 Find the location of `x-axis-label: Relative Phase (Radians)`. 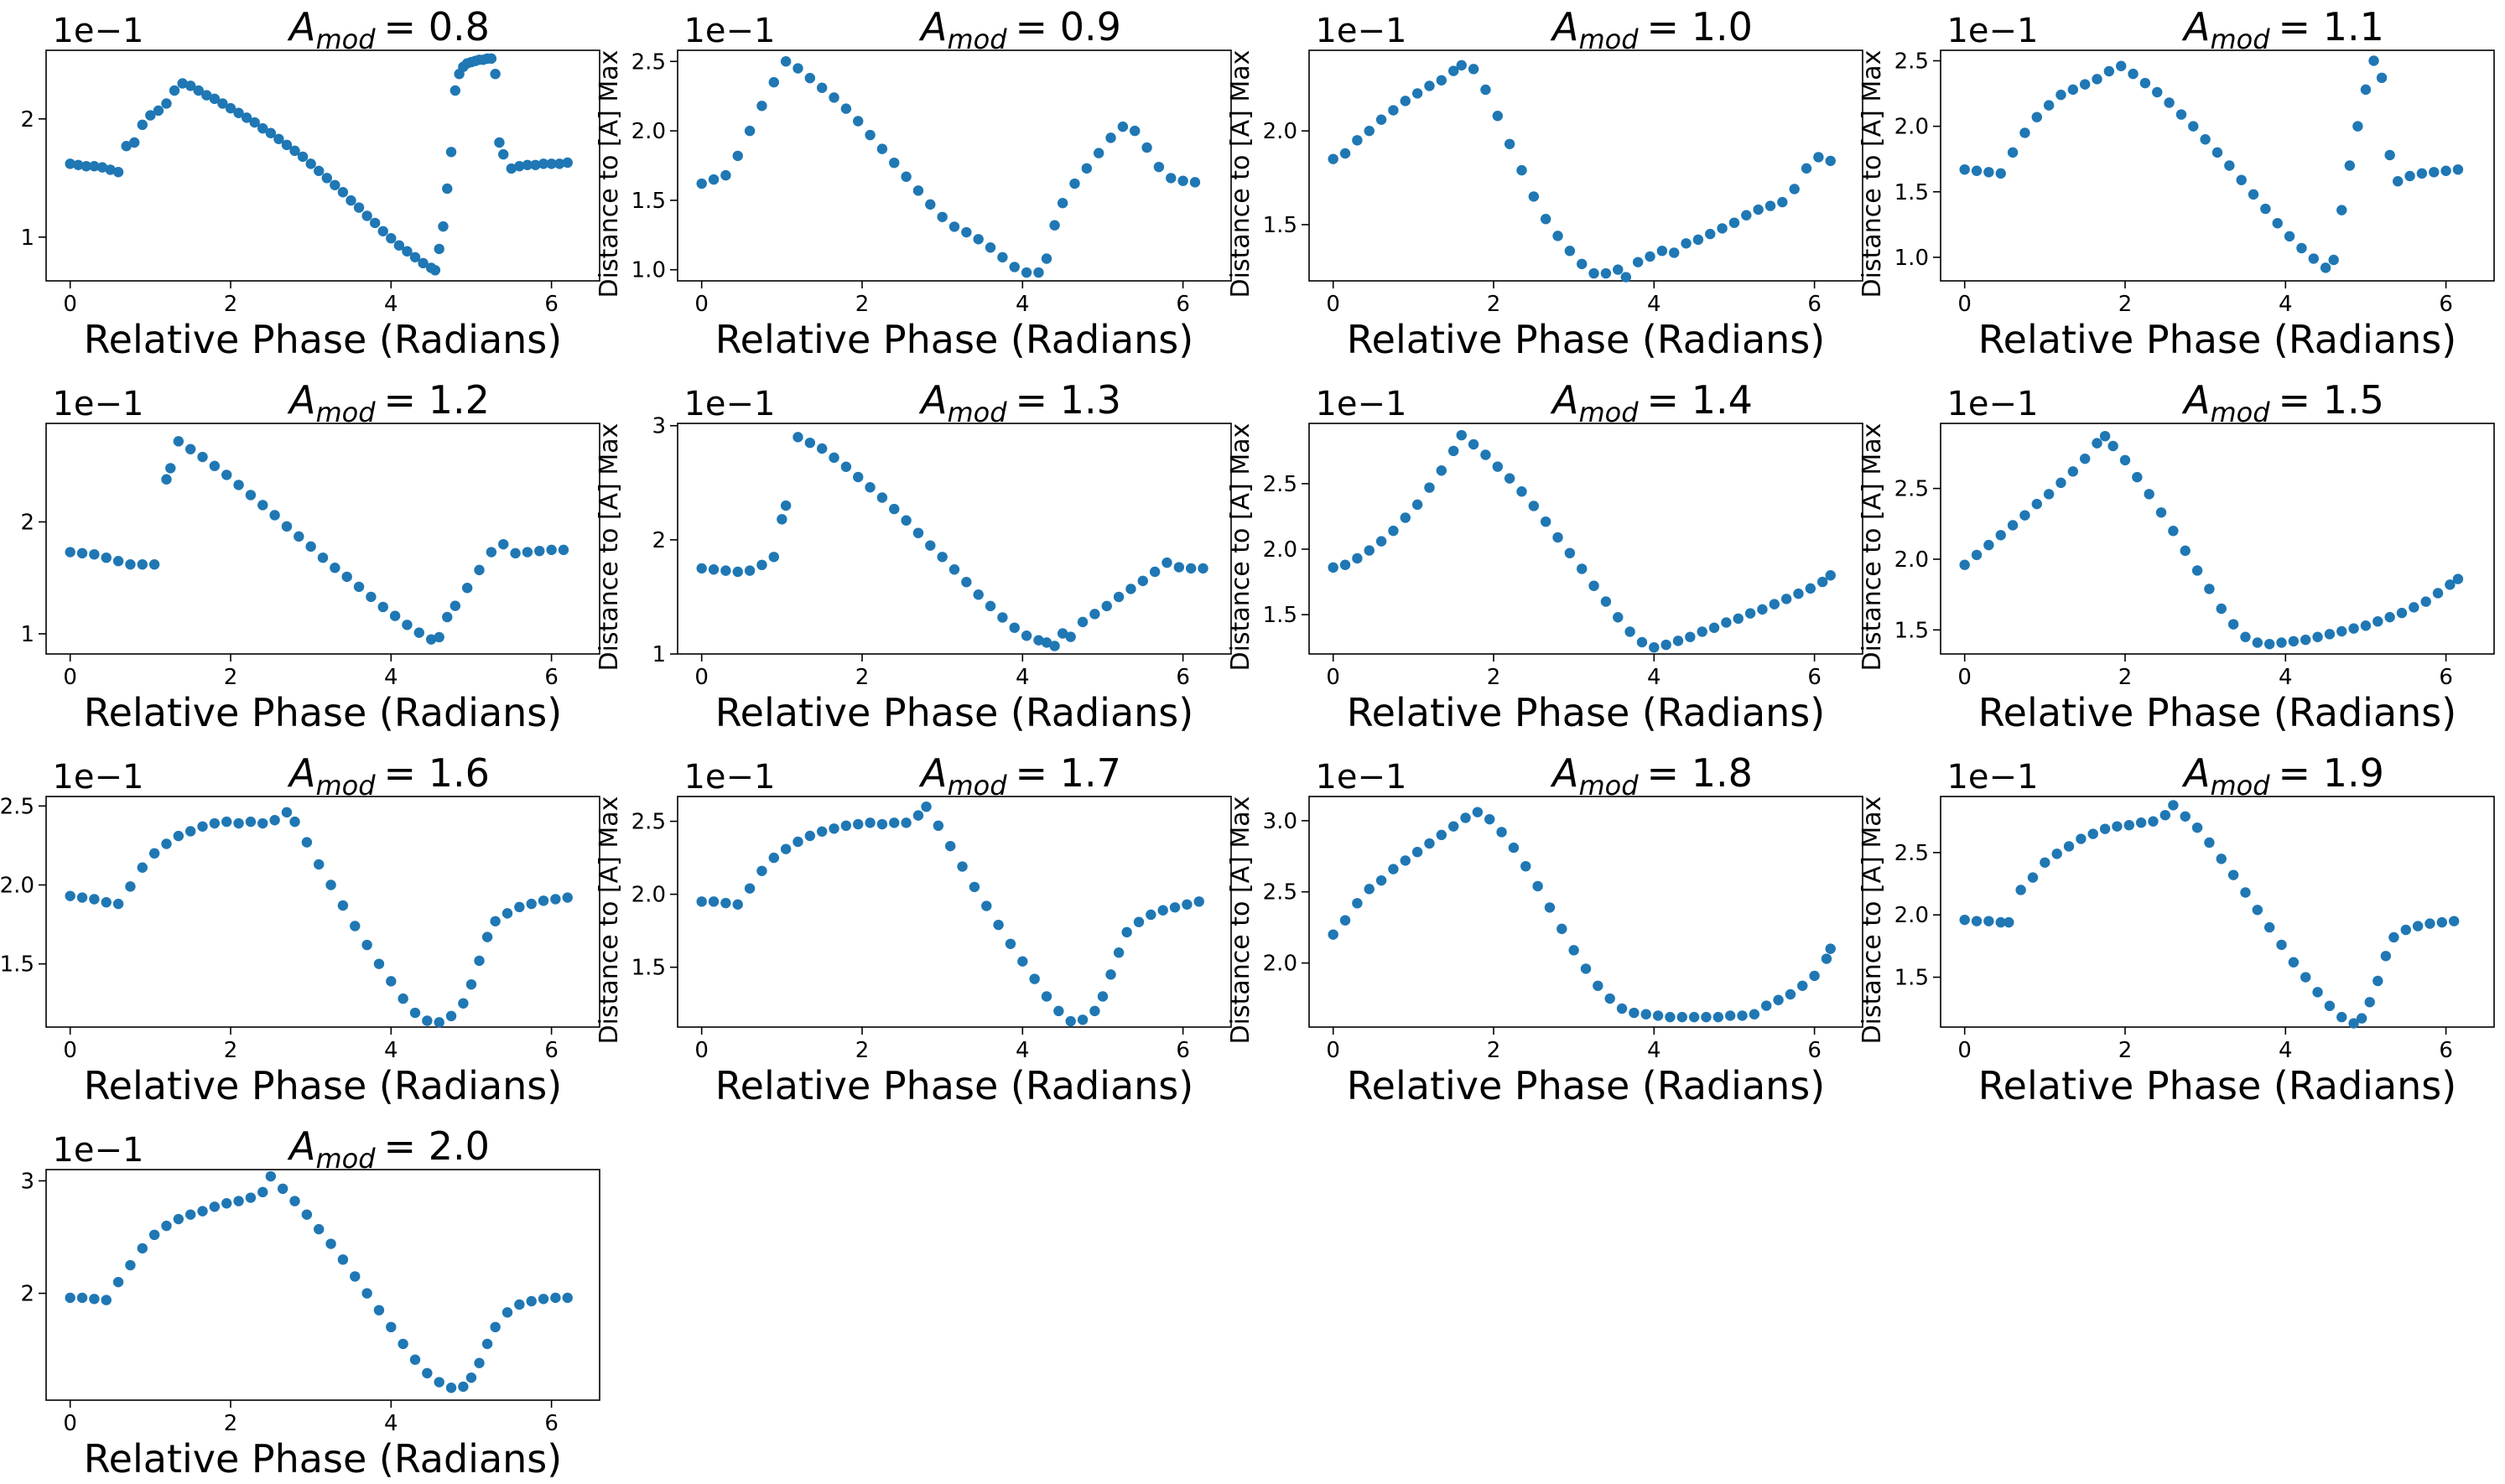

x-axis-label: Relative Phase (Radians) is located at coordinates (954, 1085).